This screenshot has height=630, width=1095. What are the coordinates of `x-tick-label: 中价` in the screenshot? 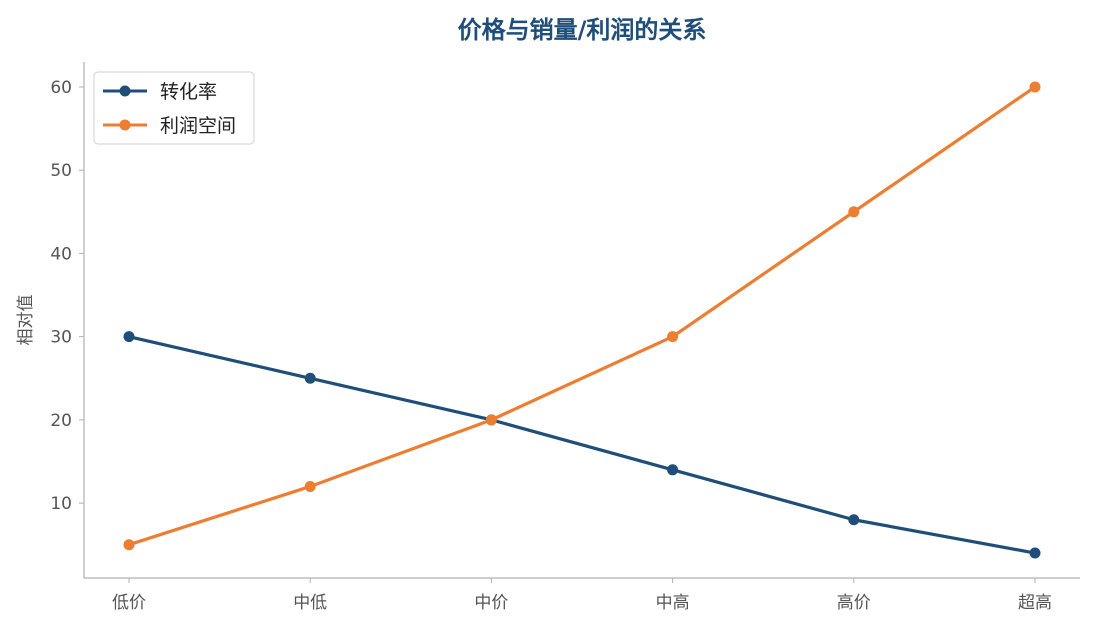 It's located at (491, 603).